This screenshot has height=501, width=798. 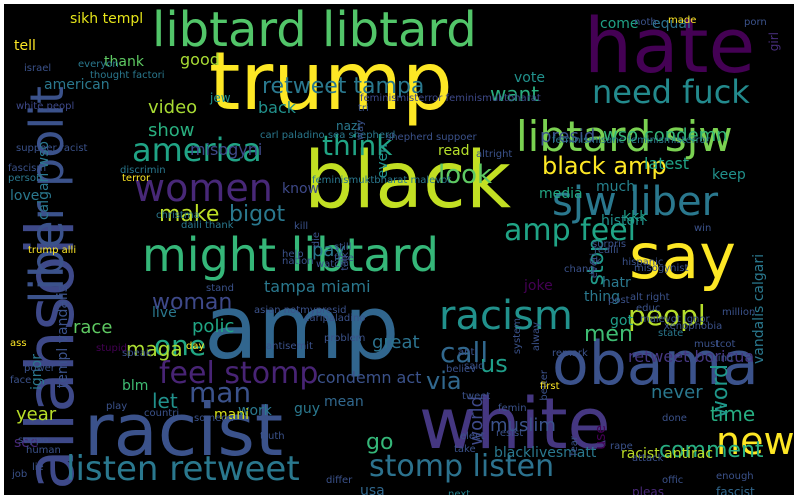 What do you see at coordinates (200, 59) in the screenshot?
I see `cloud-word: good` at bounding box center [200, 59].